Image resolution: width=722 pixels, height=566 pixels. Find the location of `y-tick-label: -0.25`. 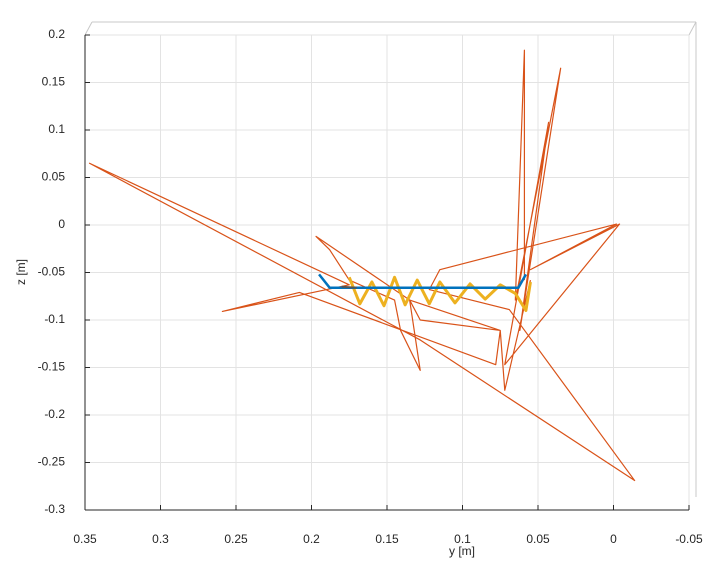

y-tick-label: -0.25 is located at coordinates (52, 462).